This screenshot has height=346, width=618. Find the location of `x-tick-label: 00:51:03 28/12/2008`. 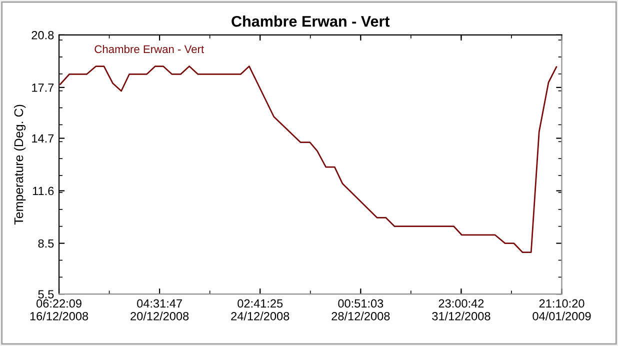

x-tick-label: 00:51:03 28/12/2008 is located at coordinates (361, 309).